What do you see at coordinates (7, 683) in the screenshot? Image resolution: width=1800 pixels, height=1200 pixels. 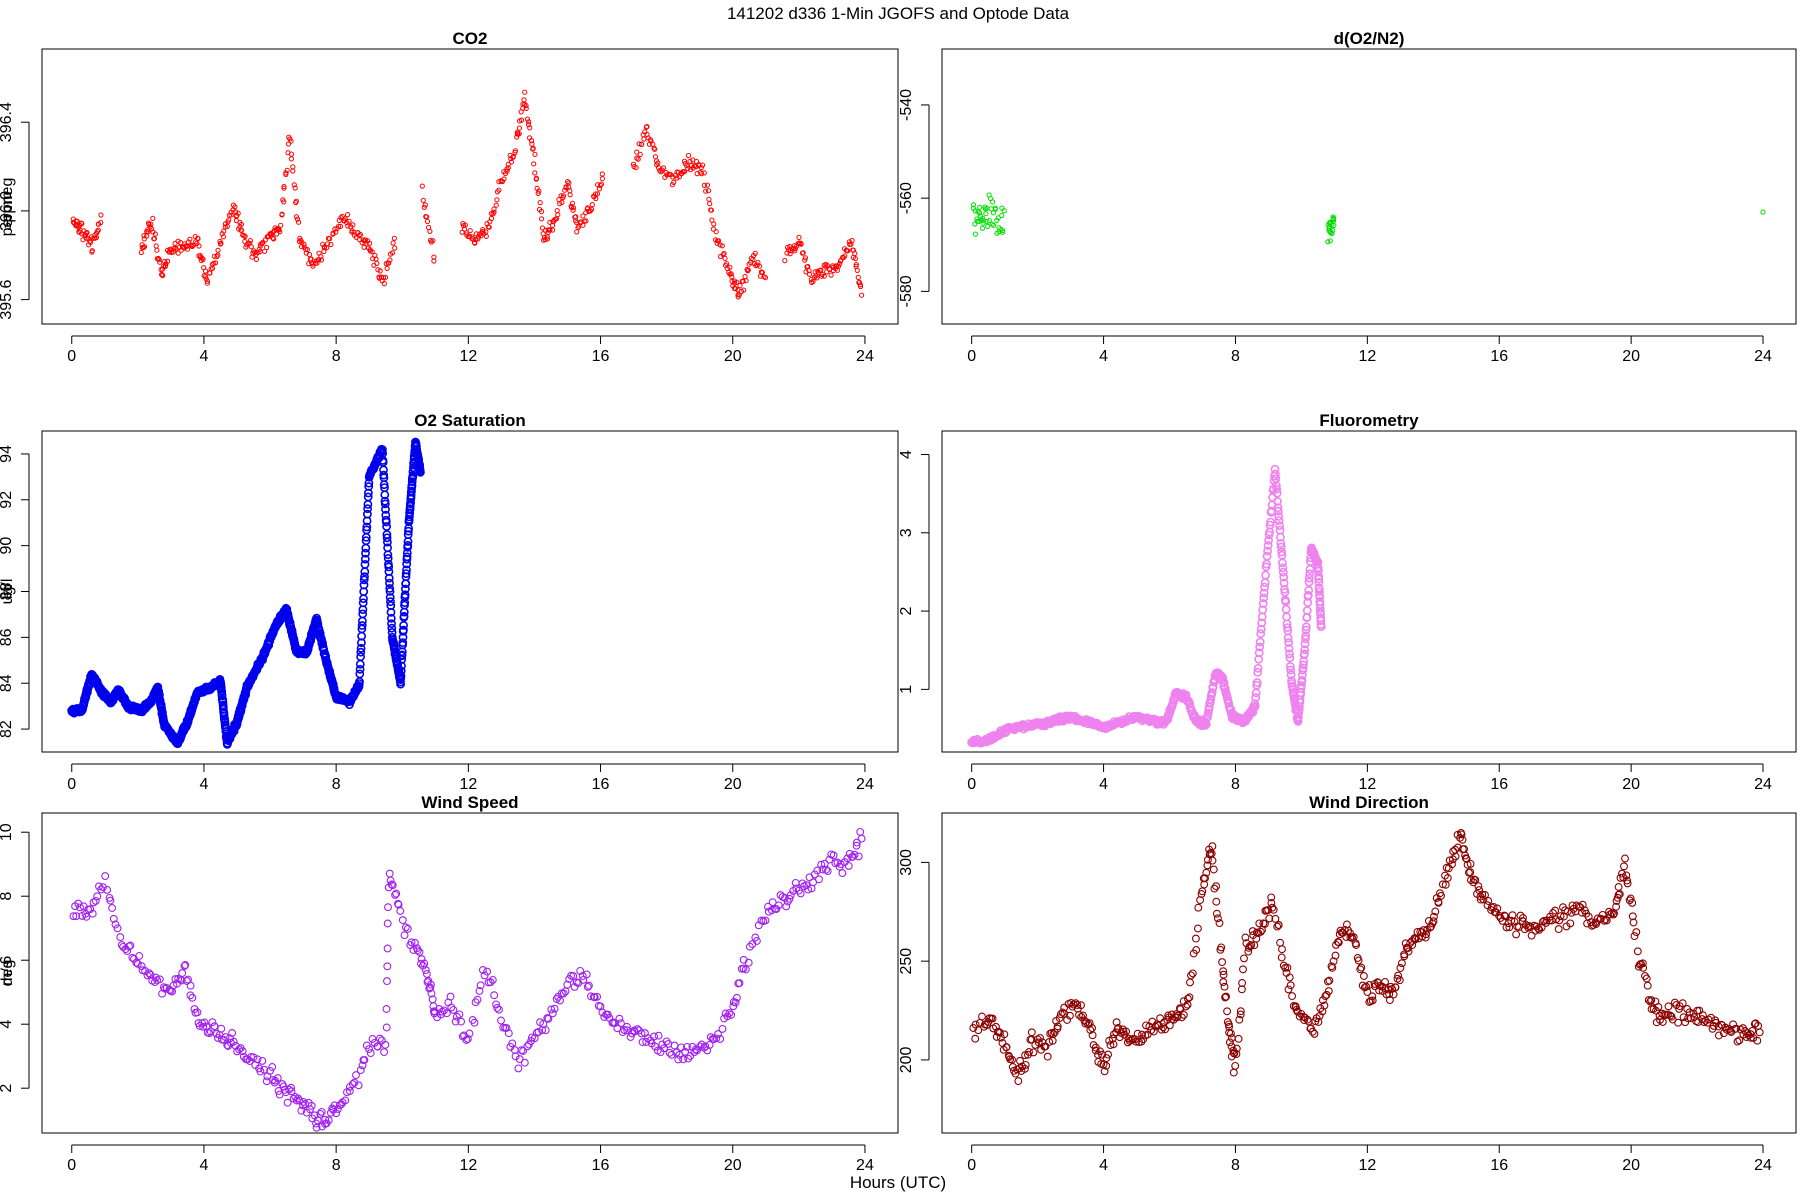 I see `y-tick-label: 84` at bounding box center [7, 683].